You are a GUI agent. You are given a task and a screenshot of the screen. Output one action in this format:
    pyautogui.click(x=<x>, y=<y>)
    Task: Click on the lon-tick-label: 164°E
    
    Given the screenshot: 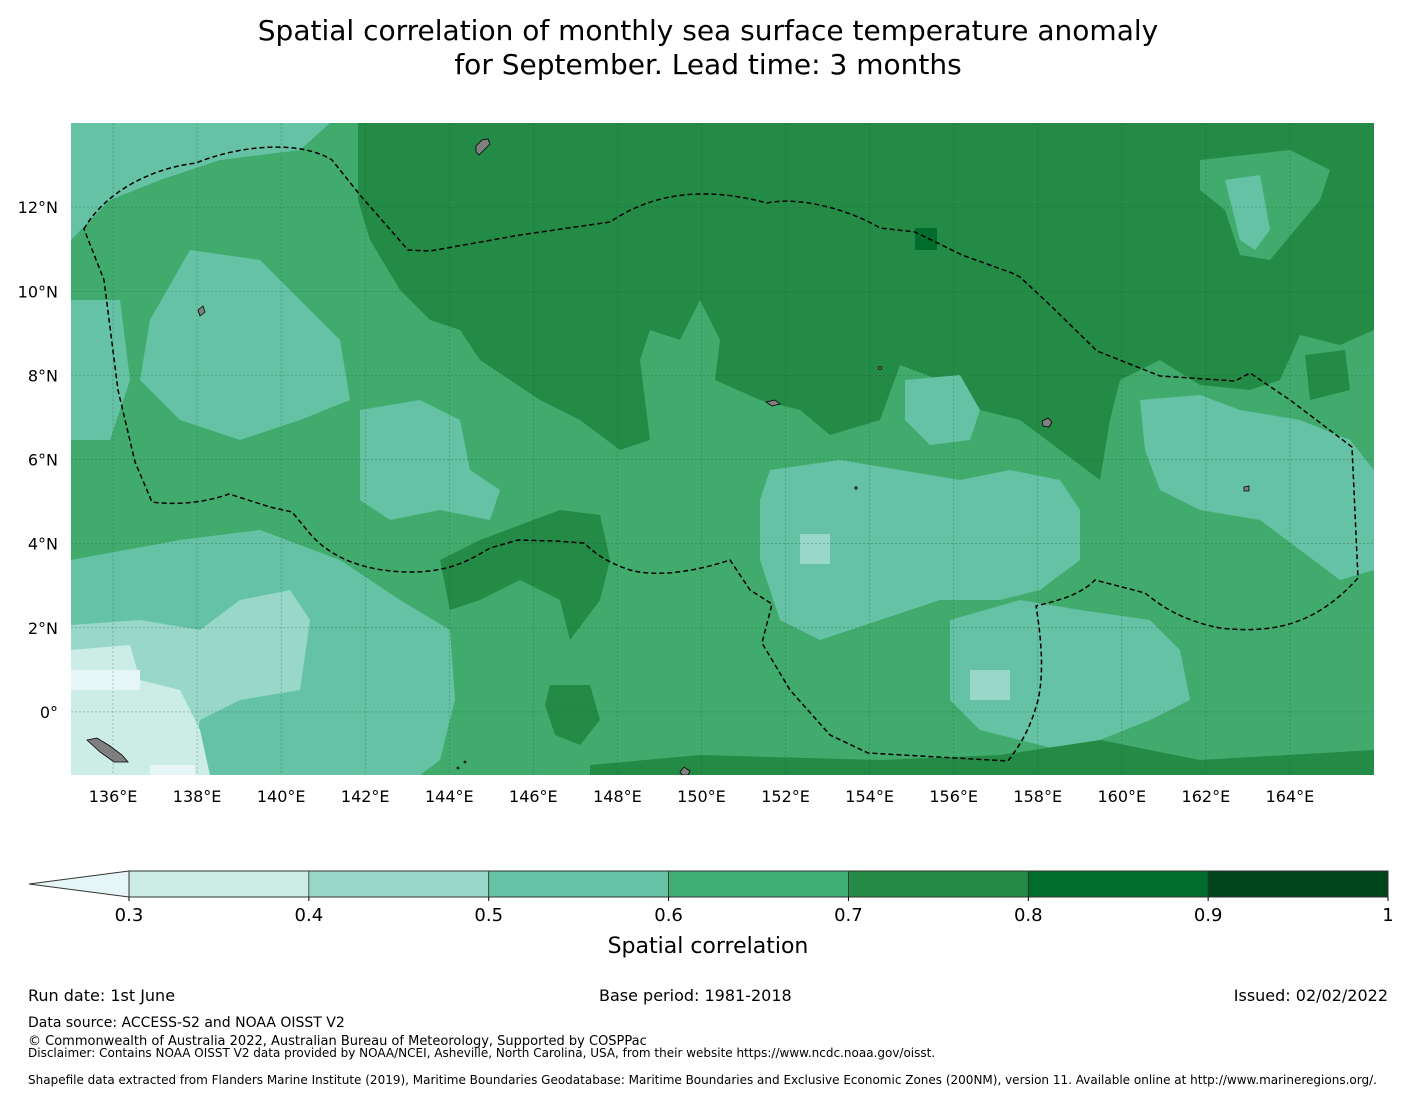 What is the action you would take?
    pyautogui.click(x=1290, y=796)
    